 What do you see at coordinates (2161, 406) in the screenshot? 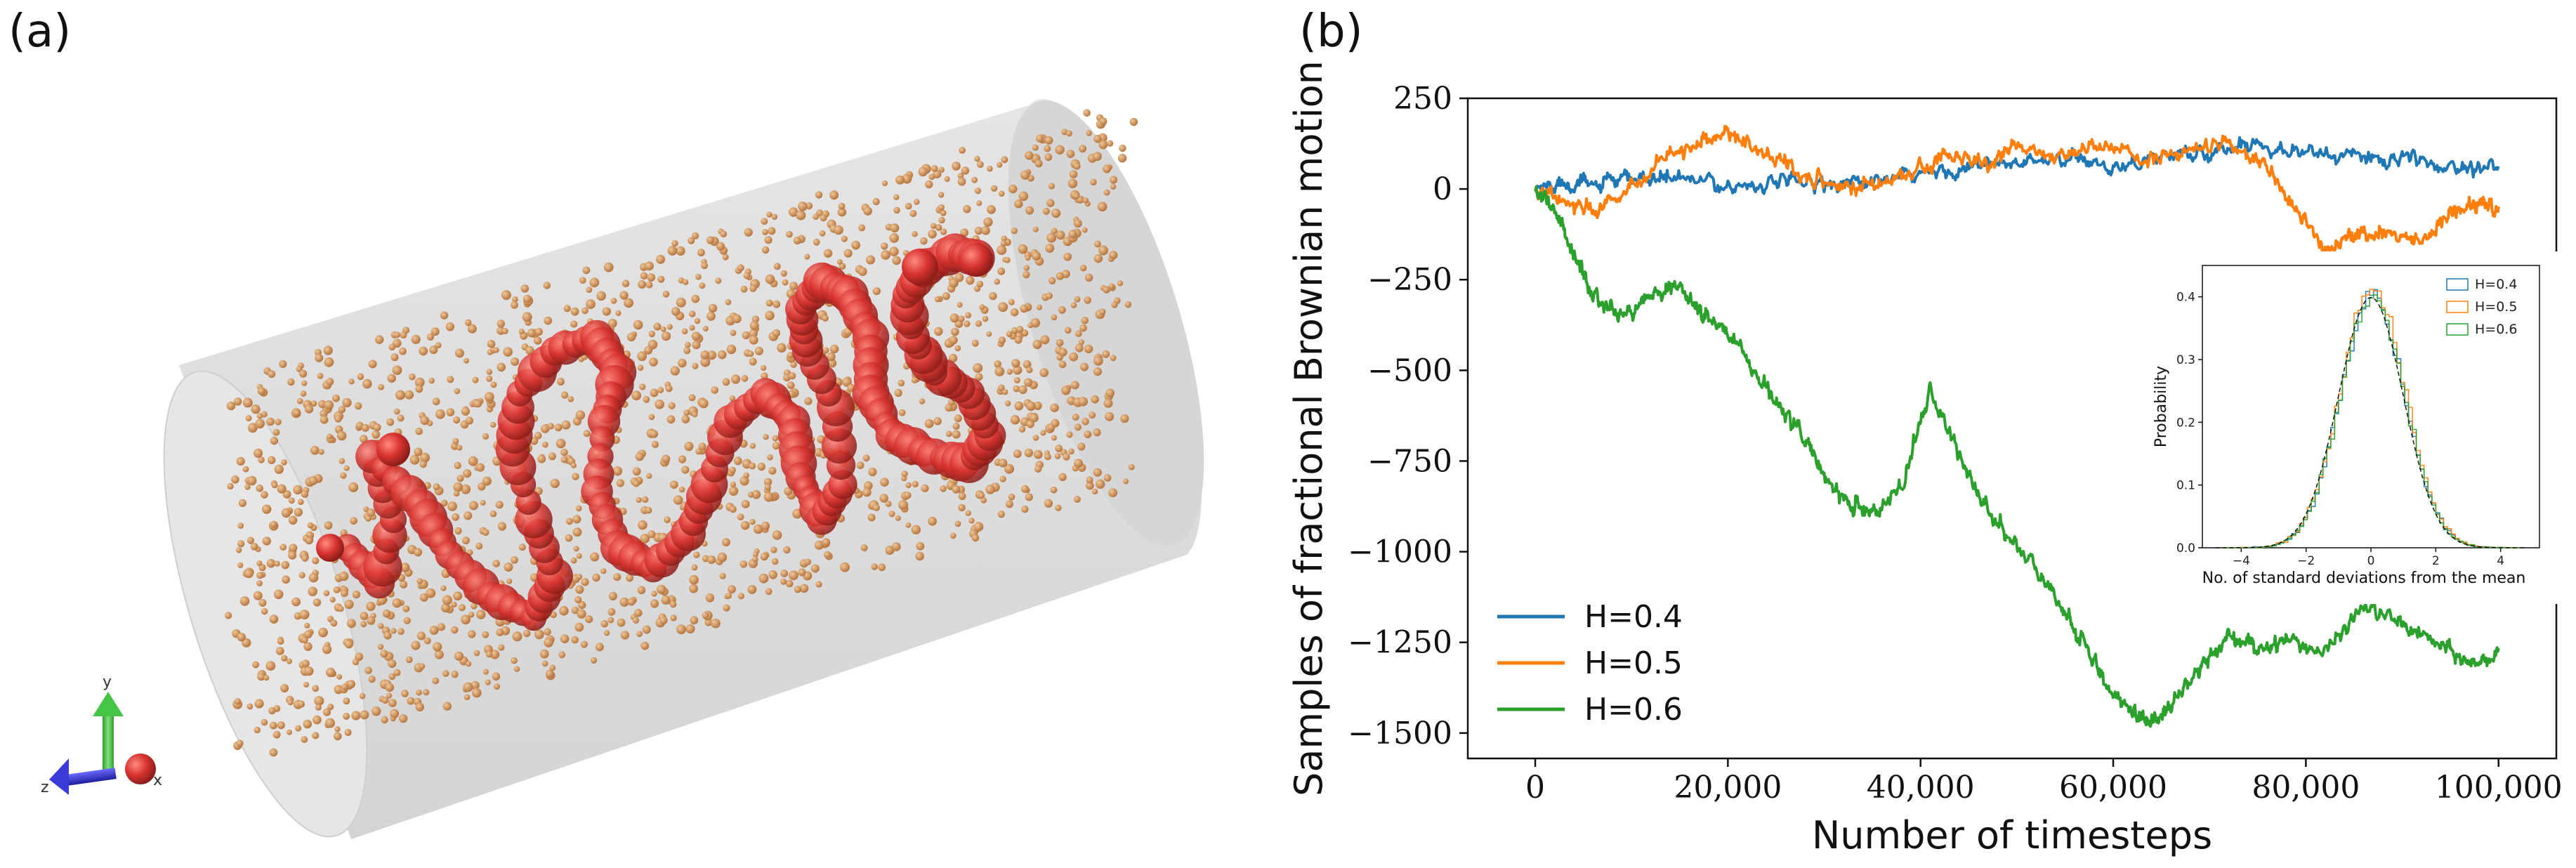
I see `inset-y-title: Probability` at bounding box center [2161, 406].